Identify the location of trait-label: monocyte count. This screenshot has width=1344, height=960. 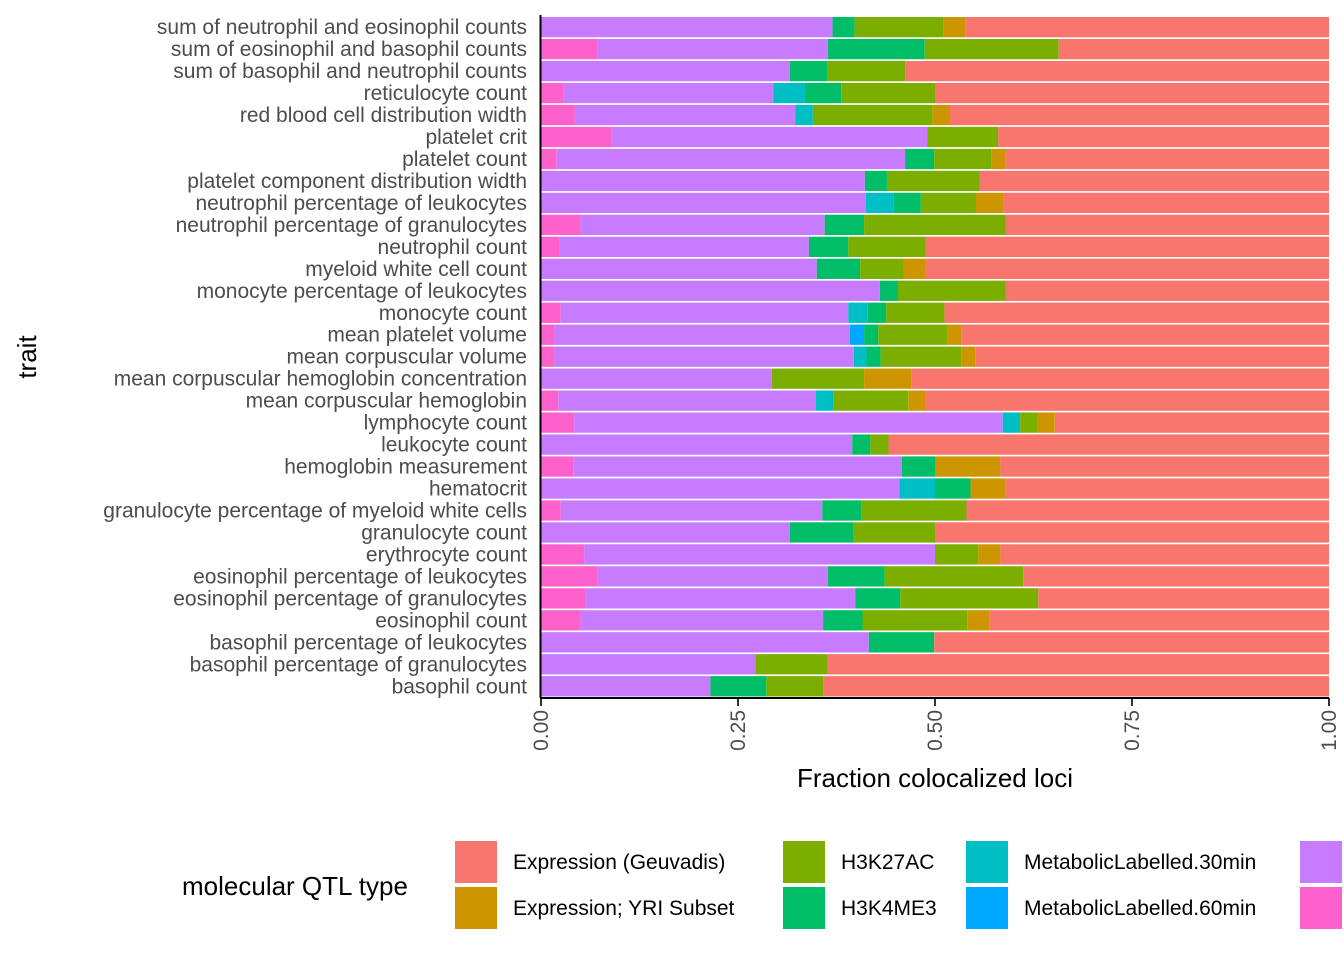
(453, 313).